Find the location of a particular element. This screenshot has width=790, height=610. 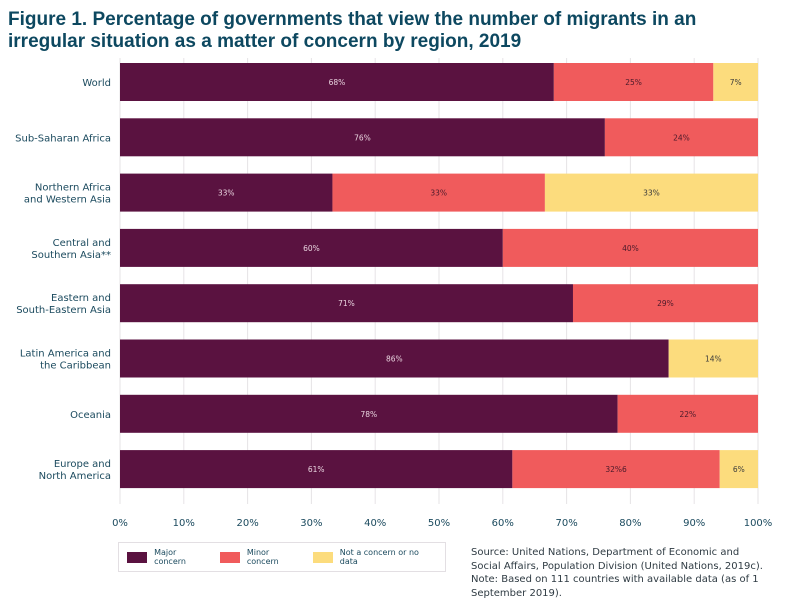

category-label: World is located at coordinates (96, 83).